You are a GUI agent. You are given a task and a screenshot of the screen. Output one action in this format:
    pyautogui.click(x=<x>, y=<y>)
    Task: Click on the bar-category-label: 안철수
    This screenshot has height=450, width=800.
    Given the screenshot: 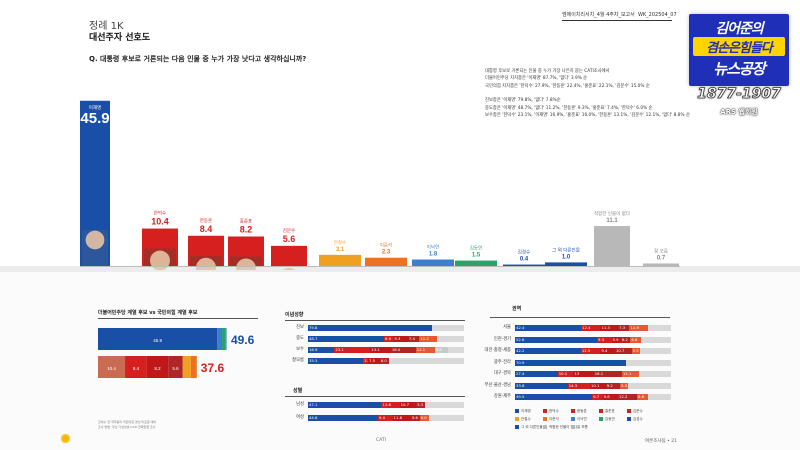 What is the action you would take?
    pyautogui.click(x=340, y=242)
    